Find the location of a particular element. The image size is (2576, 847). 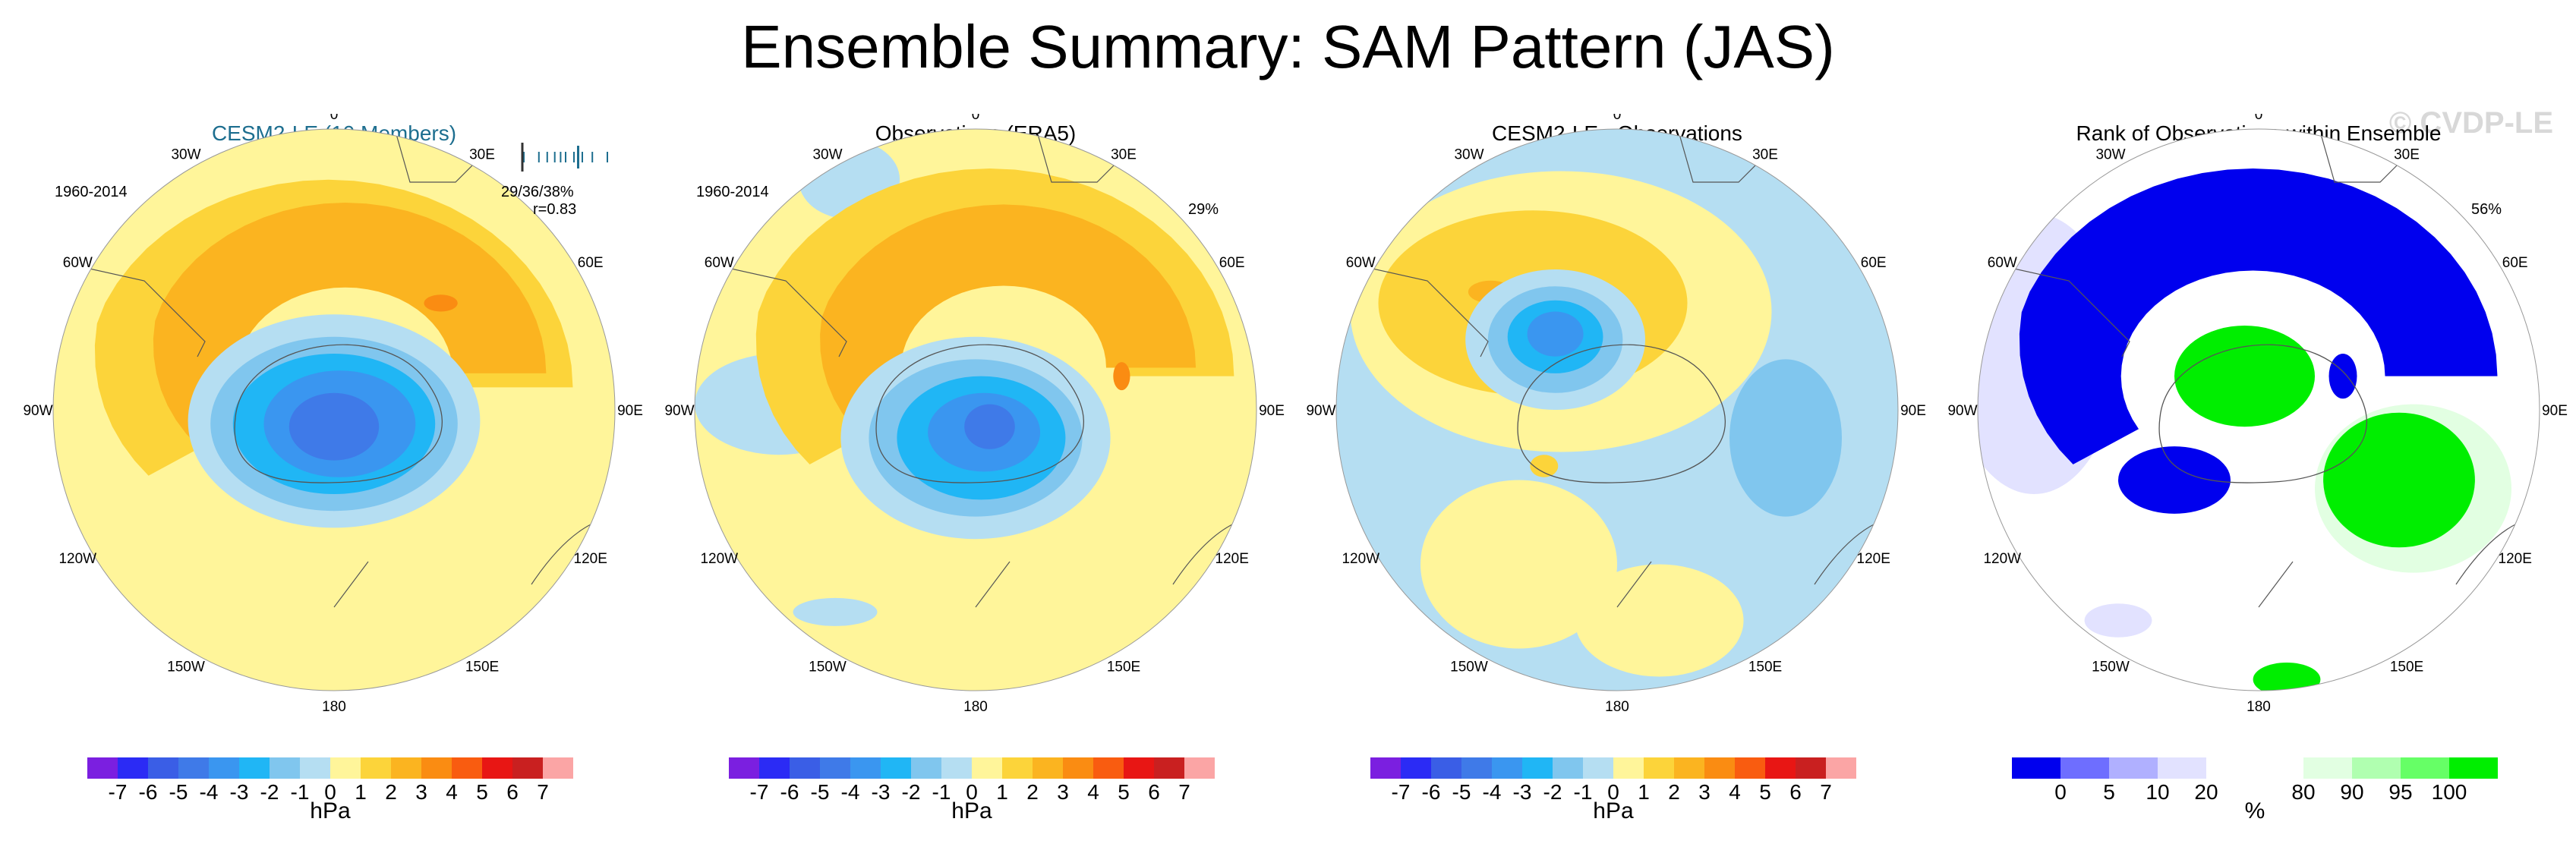

australia-coastline is located at coordinates (2486, 554).